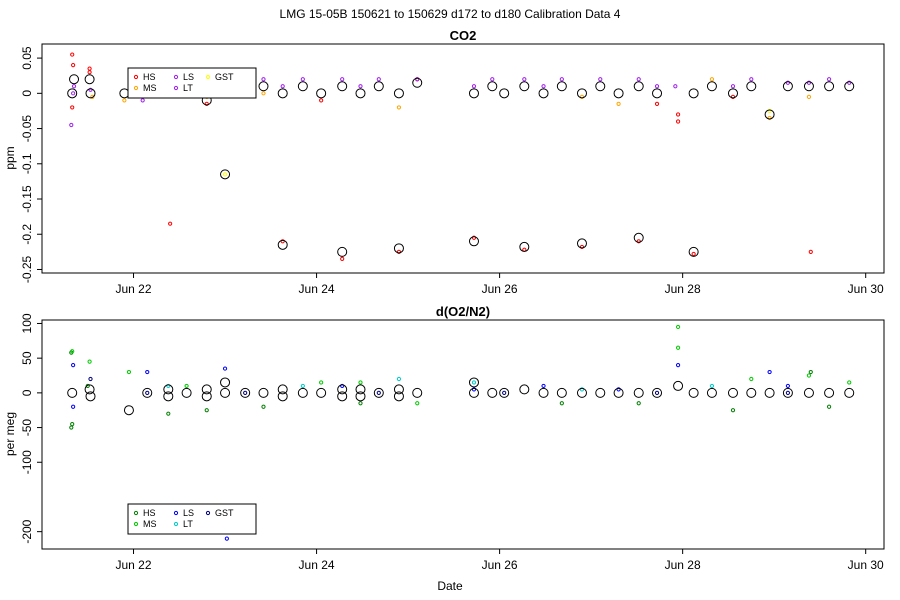  I want to click on o2n2-x-tick-label: Jun 28, so click(683, 565).